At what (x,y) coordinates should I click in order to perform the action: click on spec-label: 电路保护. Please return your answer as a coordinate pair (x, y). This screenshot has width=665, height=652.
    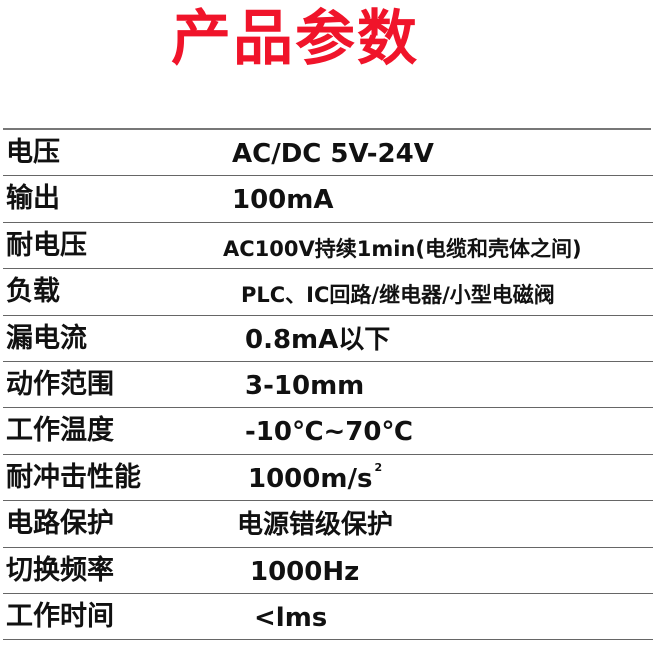
    Looking at the image, I should click on (60, 524).